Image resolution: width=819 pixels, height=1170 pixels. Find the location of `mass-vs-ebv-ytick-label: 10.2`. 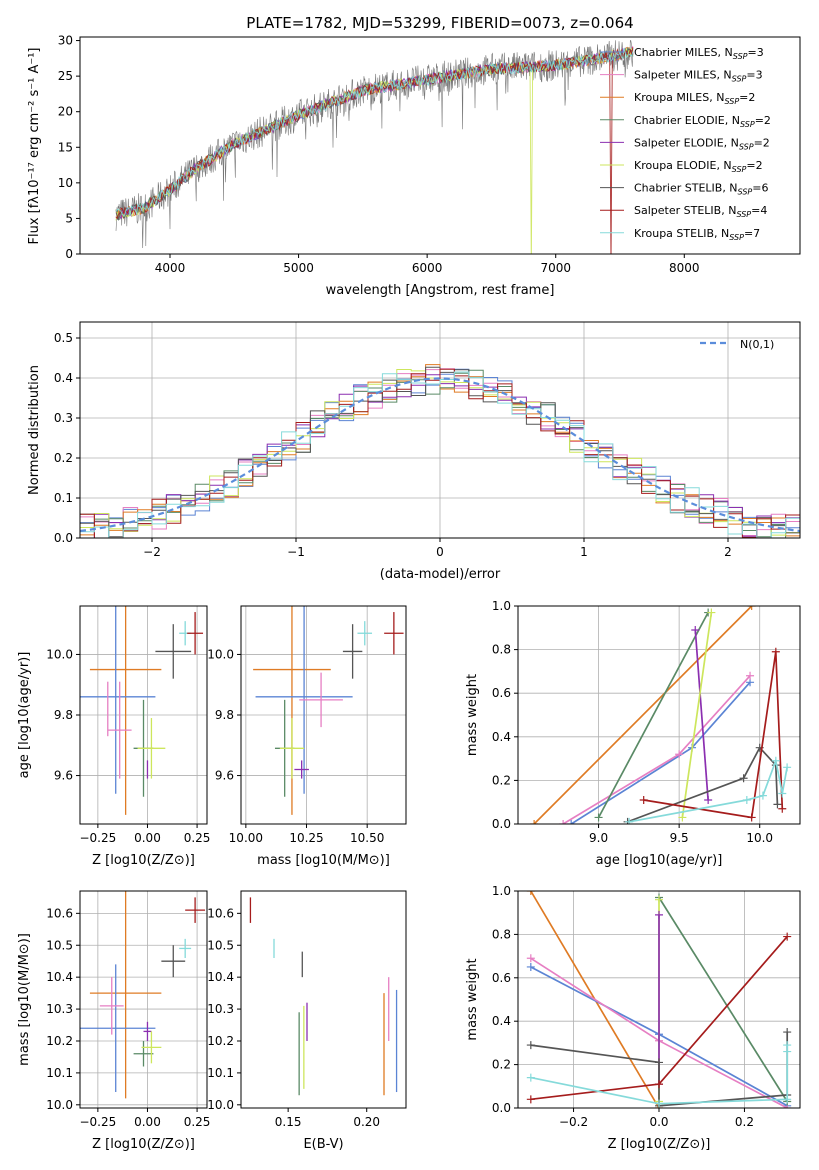

mass-vs-ebv-ytick-label: 10.2 is located at coordinates (220, 1041).